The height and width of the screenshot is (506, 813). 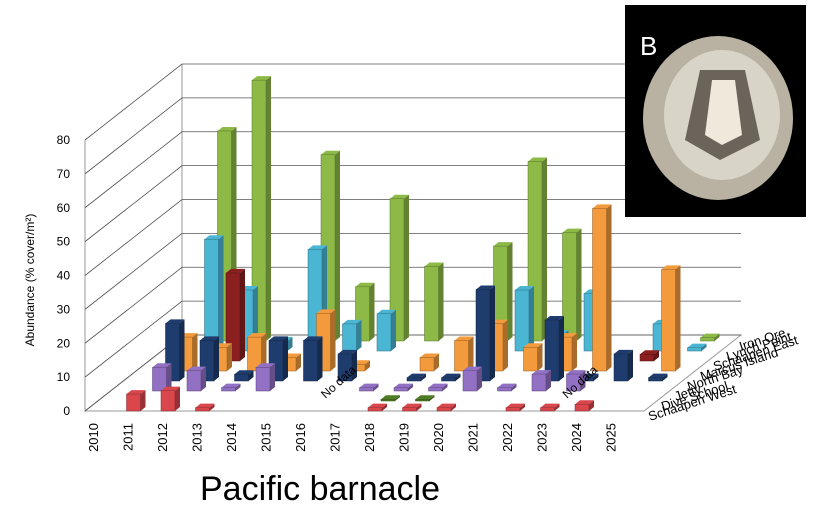 What do you see at coordinates (64, 174) in the screenshot?
I see `y-tick-label: 70` at bounding box center [64, 174].